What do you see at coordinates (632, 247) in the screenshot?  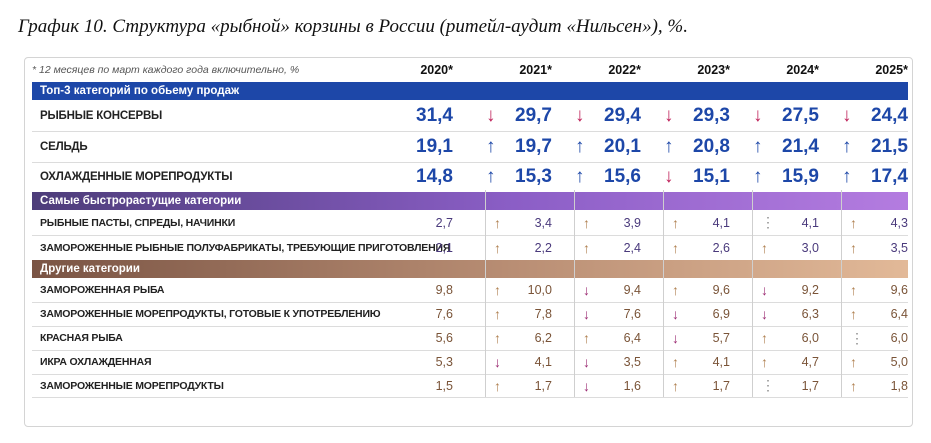 I see `data-value: 2,4` at bounding box center [632, 247].